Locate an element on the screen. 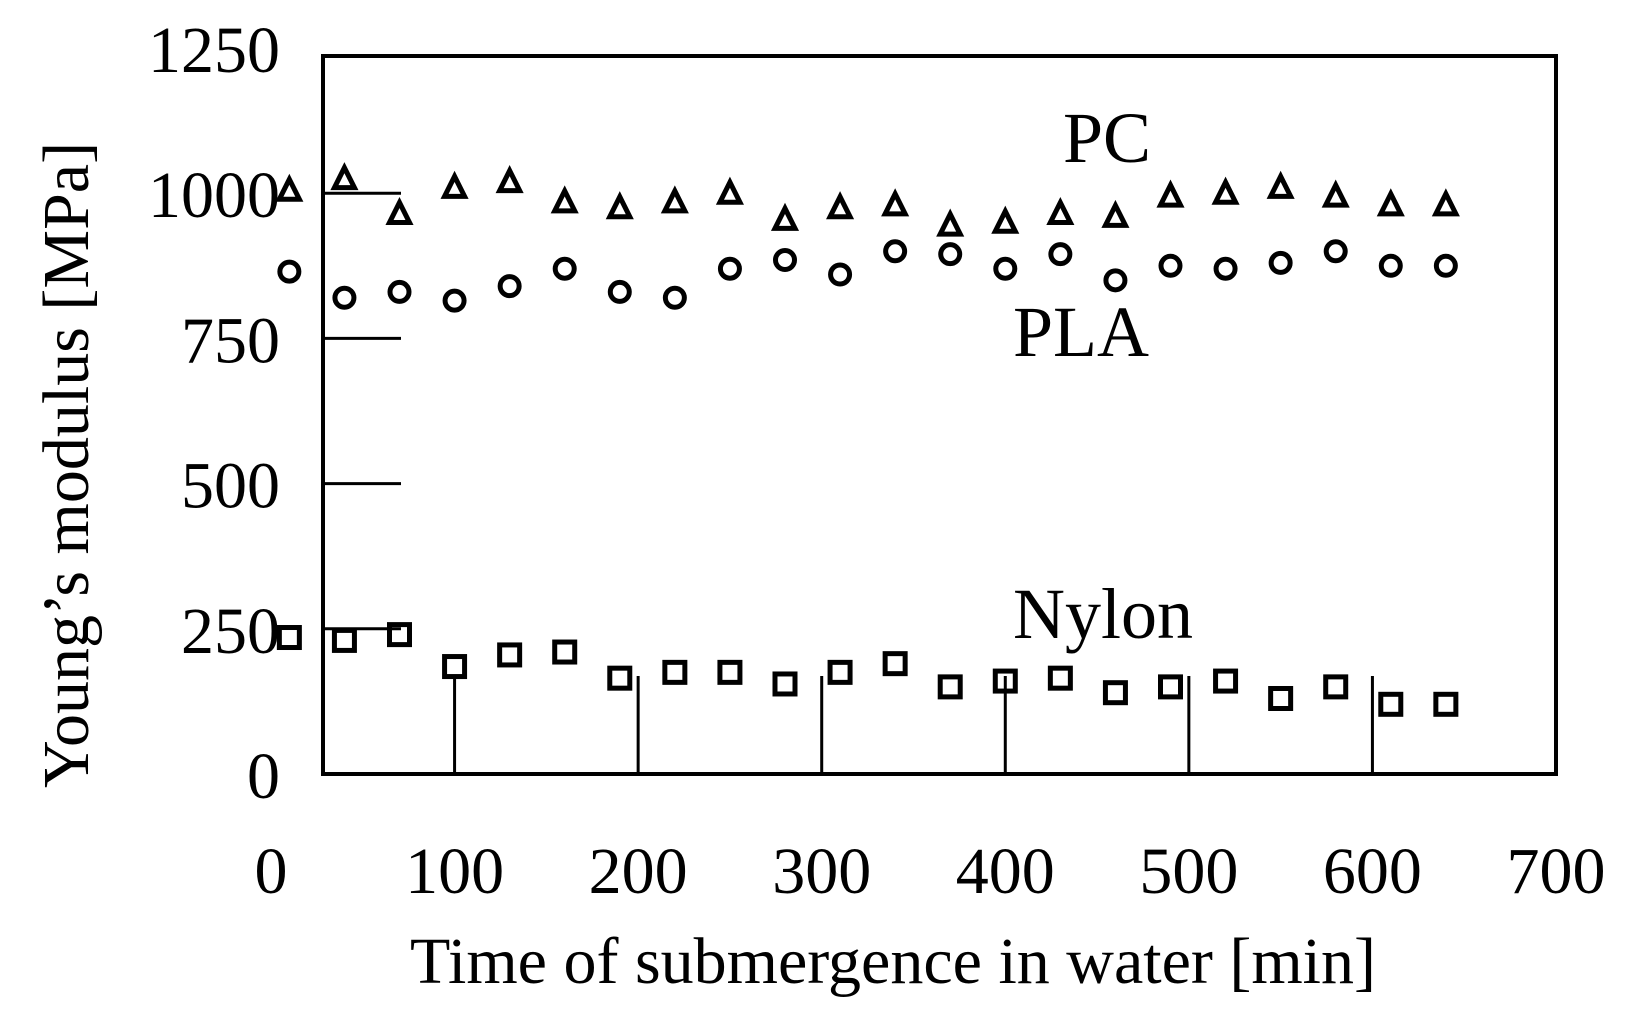  x-tick-label-400: 400 is located at coordinates (1005, 871).